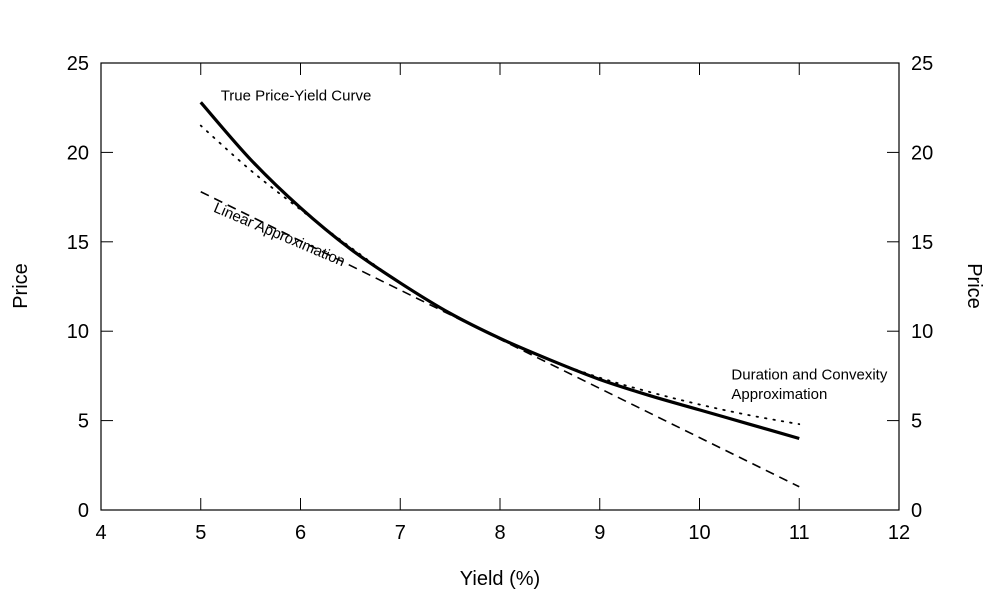  I want to click on y-tick-label-right: 20, so click(922, 153).